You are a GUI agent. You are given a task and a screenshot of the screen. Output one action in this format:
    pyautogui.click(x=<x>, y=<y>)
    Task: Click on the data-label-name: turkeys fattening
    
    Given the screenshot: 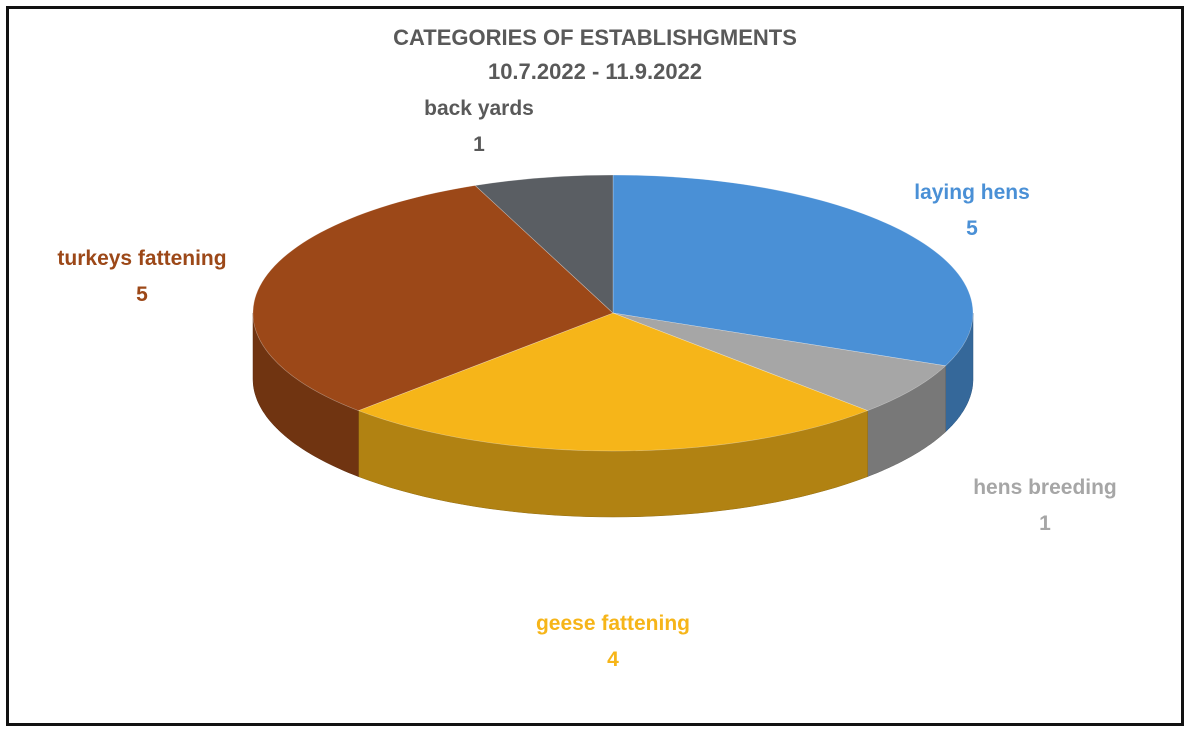 What is the action you would take?
    pyautogui.click(x=141, y=258)
    